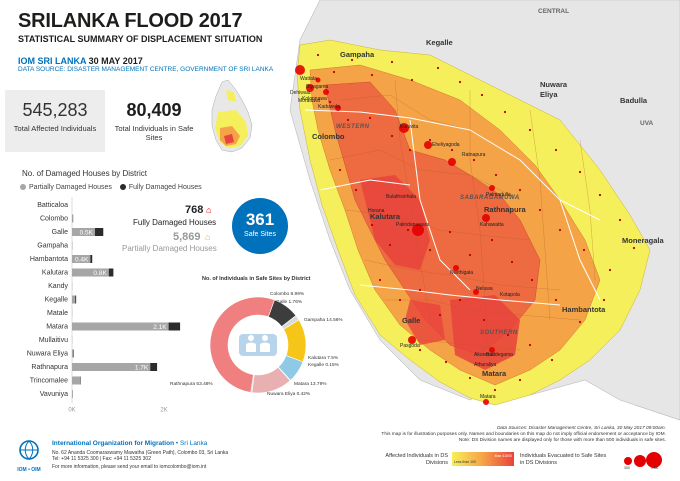  What do you see at coordinates (289, 394) in the screenshot?
I see `donut-label: Nuwara Eliya 0.42%` at bounding box center [289, 394].